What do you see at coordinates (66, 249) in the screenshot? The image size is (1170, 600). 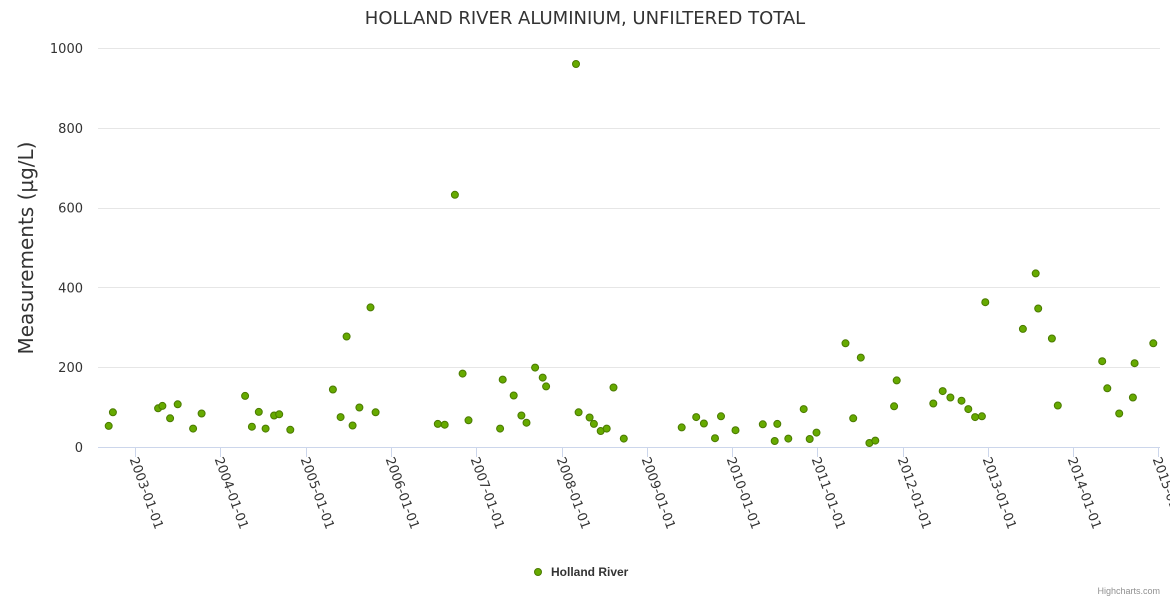 I see `y-tick-labels: 0 200 400 600 800 1000` at bounding box center [66, 249].